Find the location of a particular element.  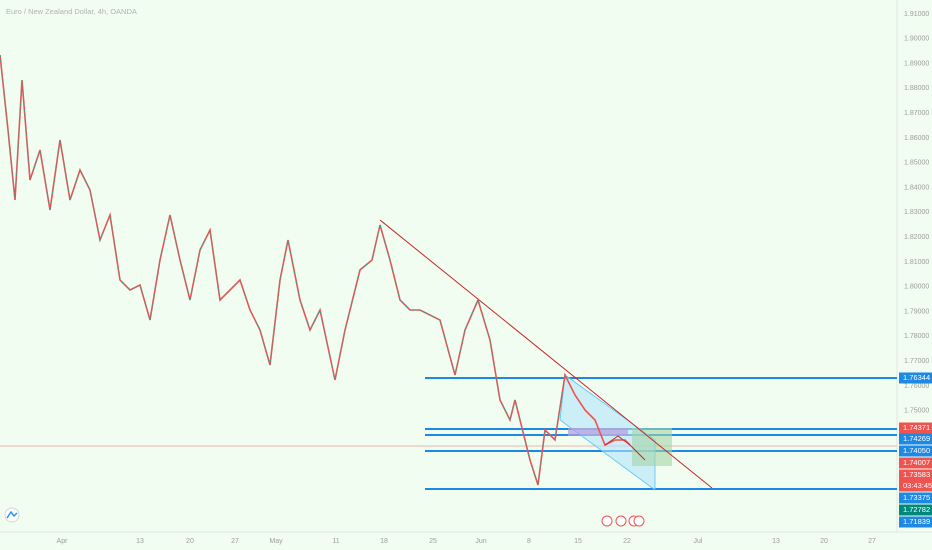

price-tag: 1.74371 is located at coordinates (915, 428).